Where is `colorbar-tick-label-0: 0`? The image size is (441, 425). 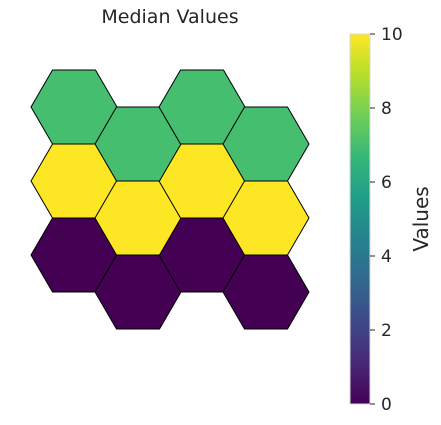
colorbar-tick-label-0: 0 is located at coordinates (386, 405).